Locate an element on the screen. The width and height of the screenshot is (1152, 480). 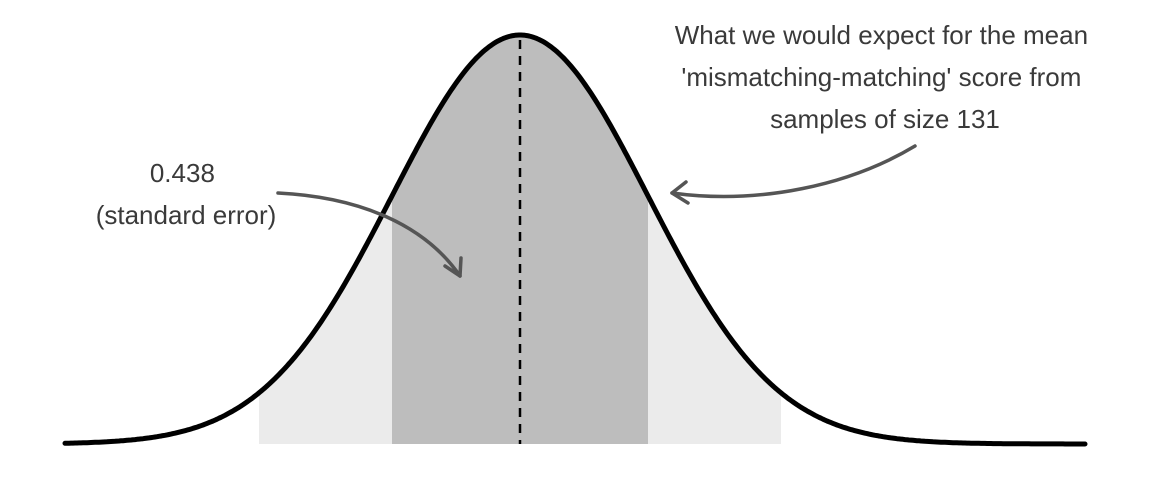
standard-error-arrow is located at coordinates (369, 234).